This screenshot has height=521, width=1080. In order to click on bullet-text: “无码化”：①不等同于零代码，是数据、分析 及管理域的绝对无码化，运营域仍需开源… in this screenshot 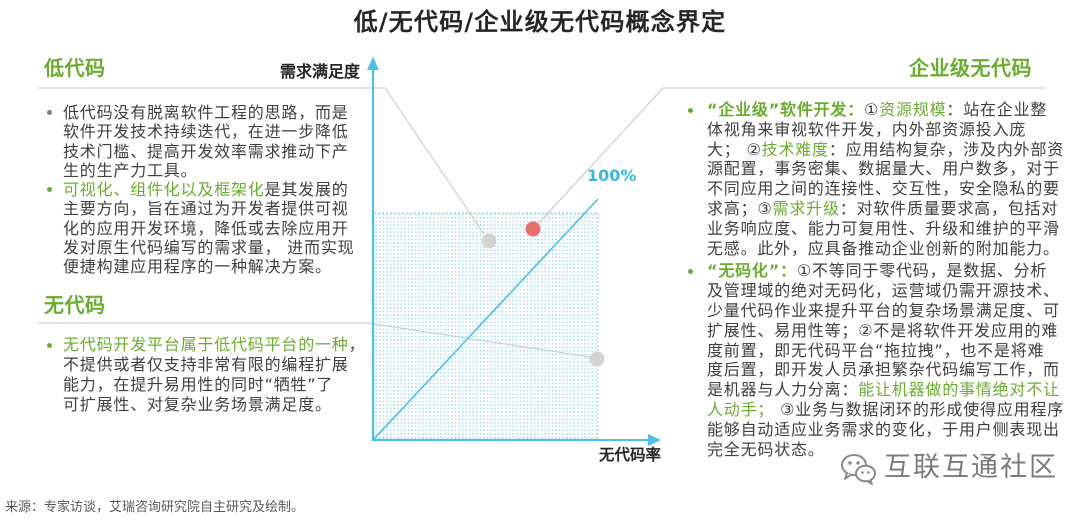, I will do `click(885, 360)`.